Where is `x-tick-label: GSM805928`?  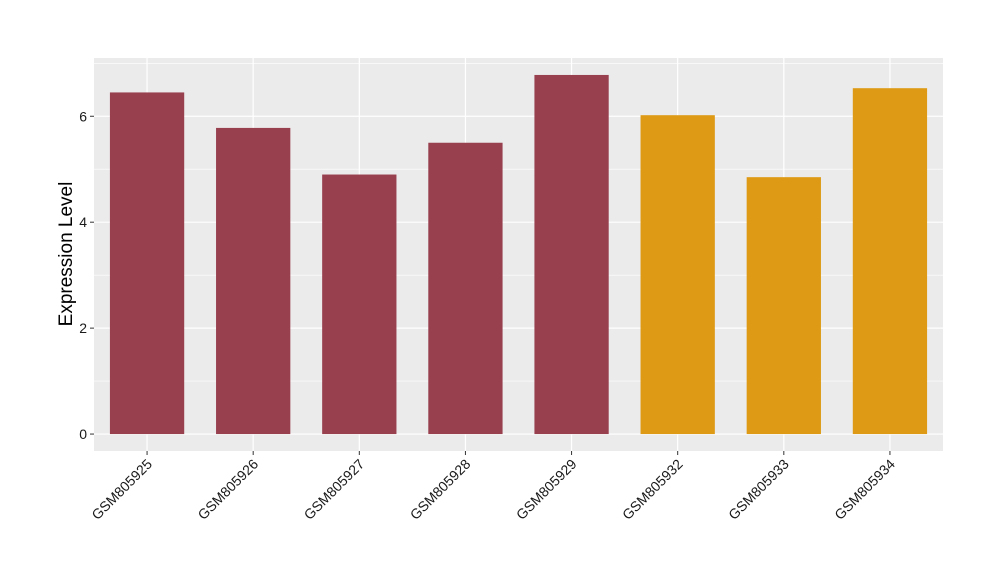 x-tick-label: GSM805928 is located at coordinates (440, 489).